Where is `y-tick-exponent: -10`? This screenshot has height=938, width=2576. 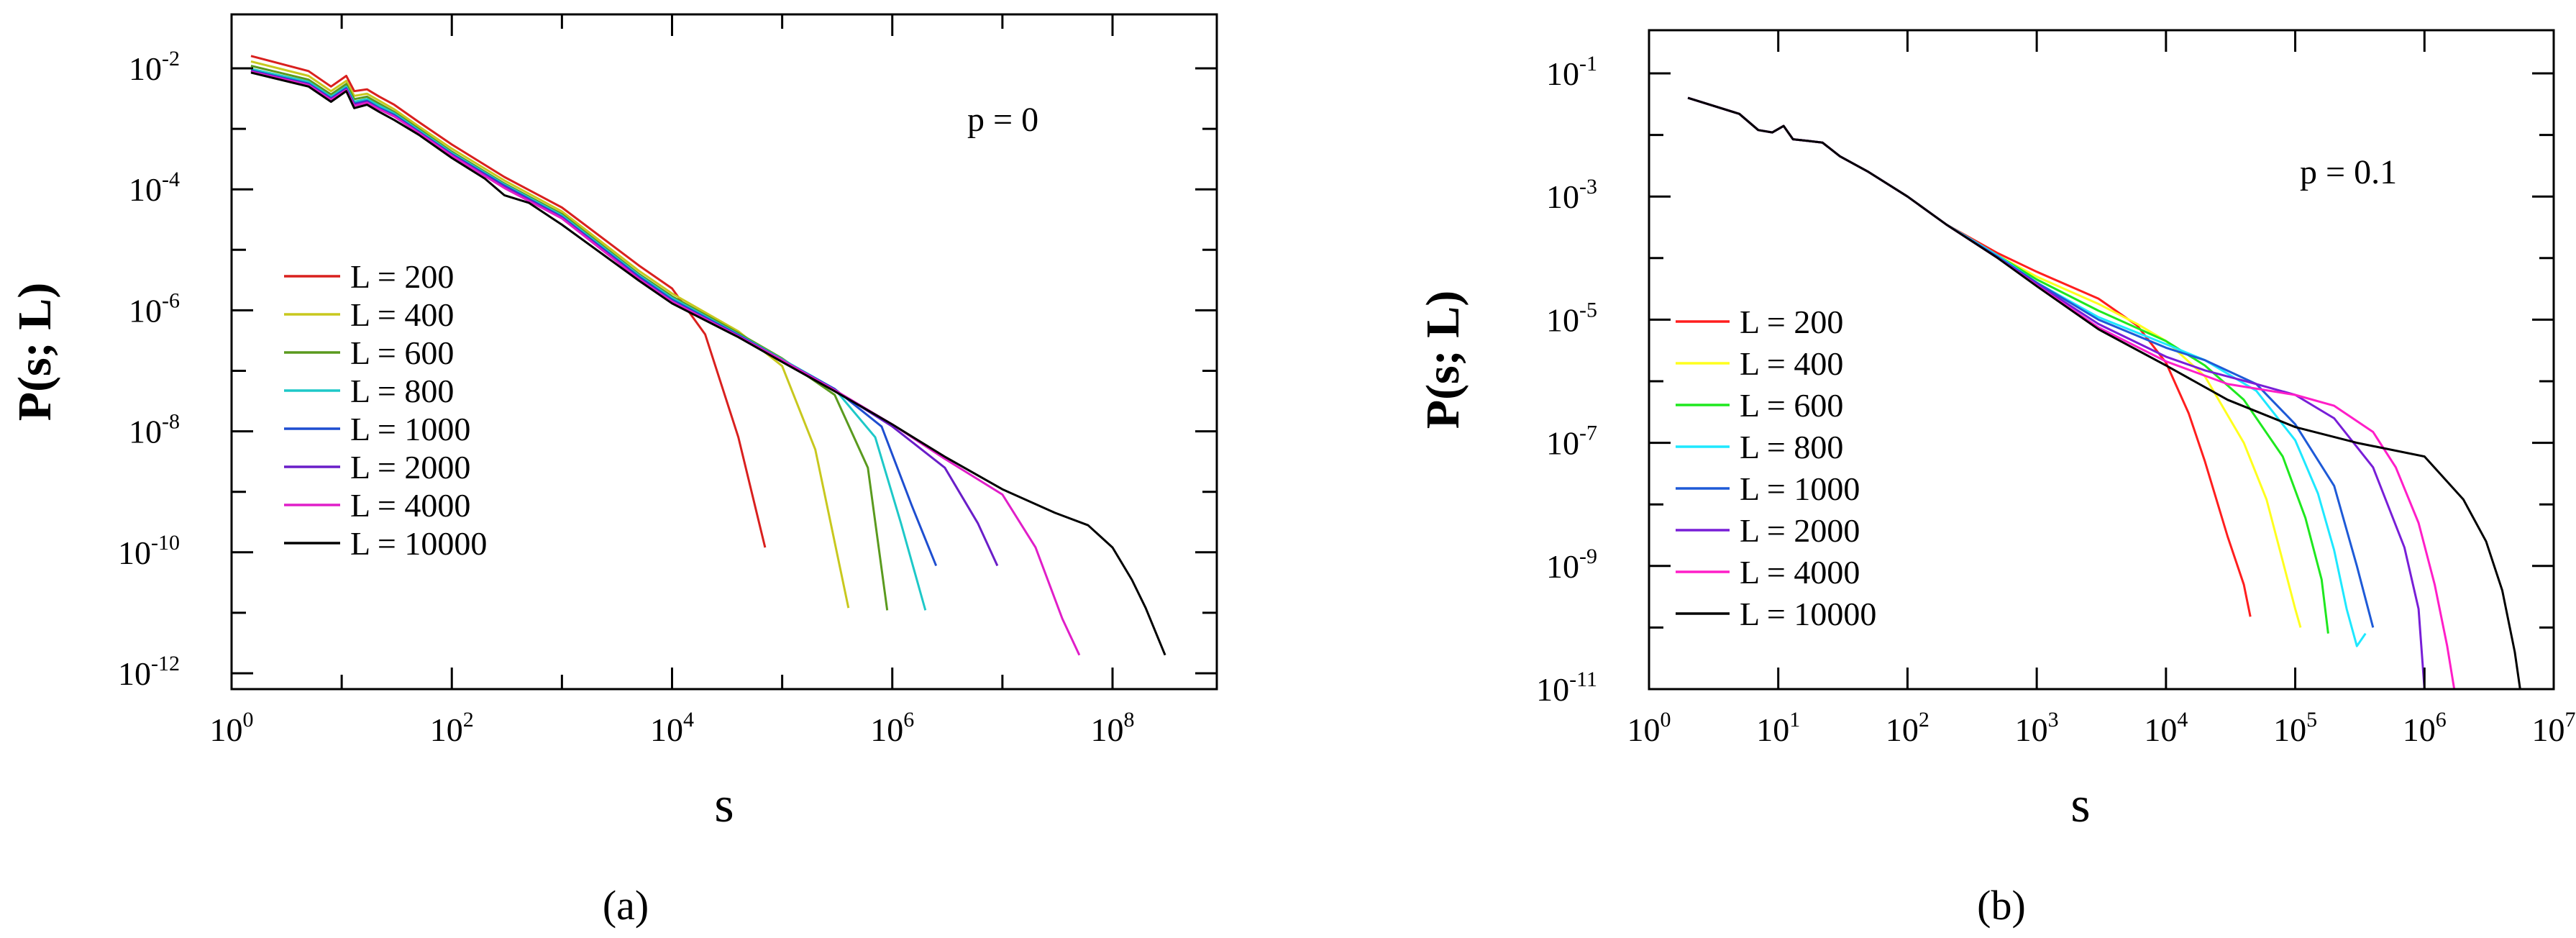 y-tick-exponent: -10 is located at coordinates (165, 543).